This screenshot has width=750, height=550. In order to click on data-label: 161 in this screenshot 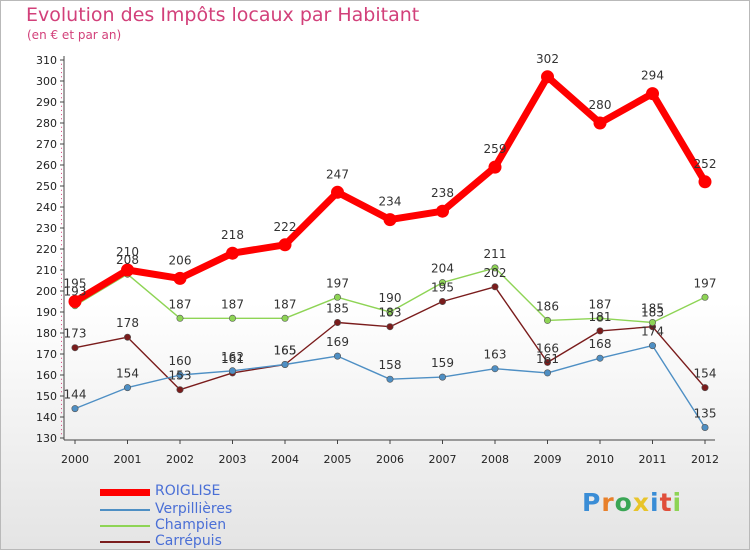, I will do `click(547, 359)`.